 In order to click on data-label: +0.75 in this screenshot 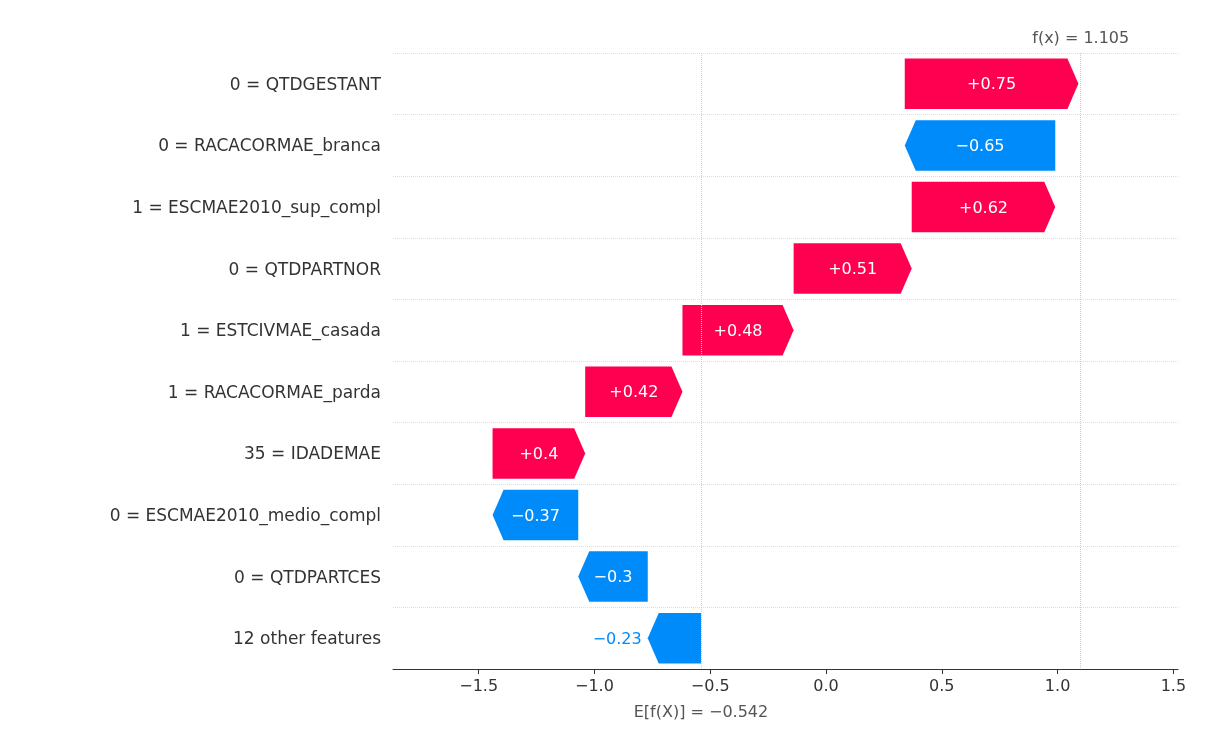, I will do `click(992, 84)`.